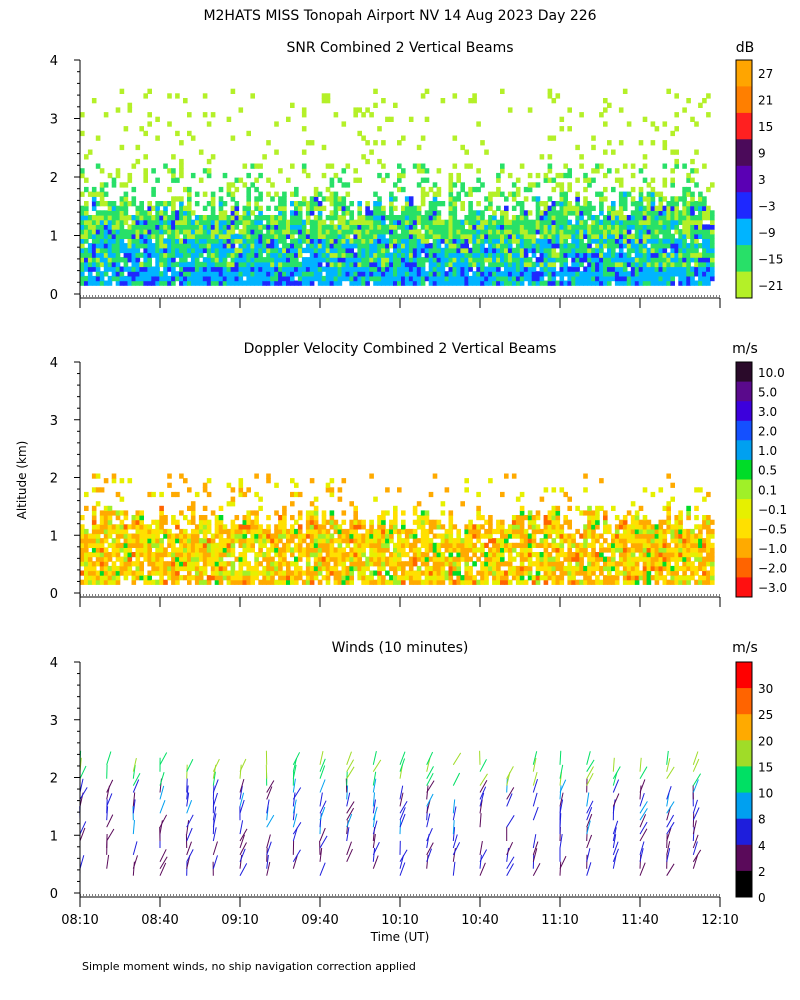  What do you see at coordinates (400, 937) in the screenshot?
I see `x-axis-label: Time (UT)` at bounding box center [400, 937].